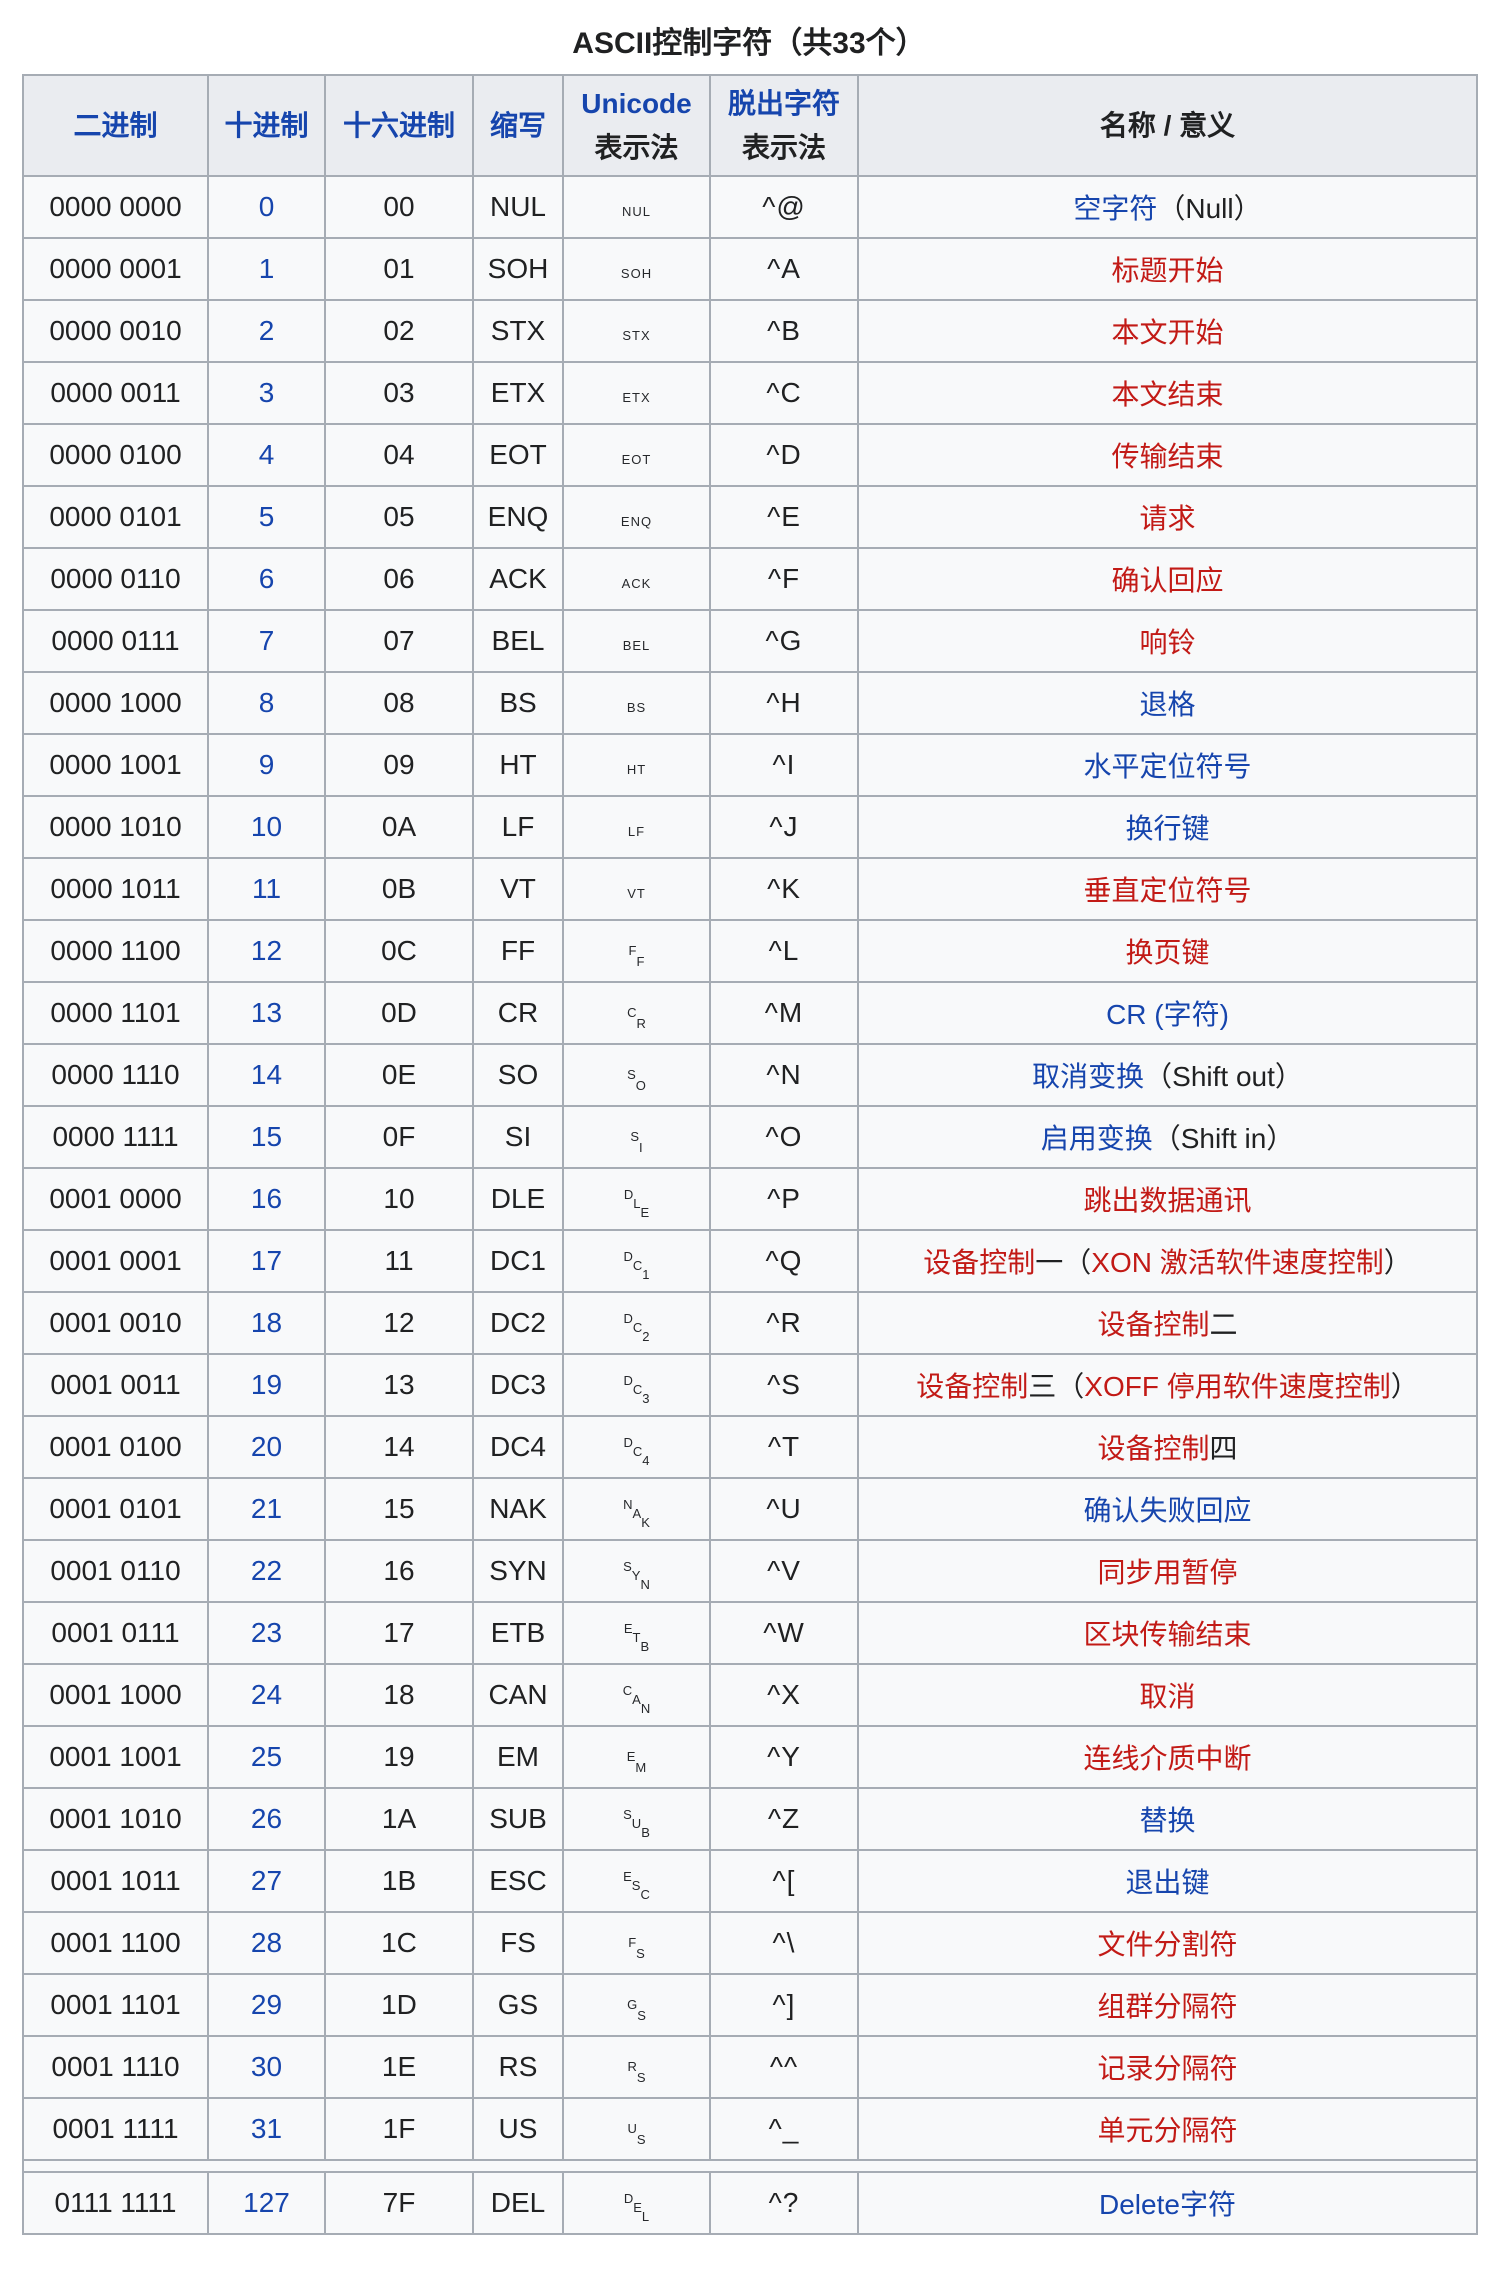 The image size is (1498, 2272). Describe the element at coordinates (1237, 1262) in the screenshot. I see `wiki-link: XON 激活软件速度控制` at that location.